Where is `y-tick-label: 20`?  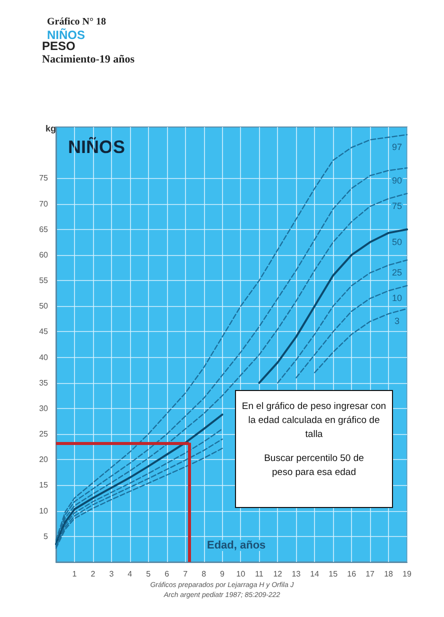
y-tick-label: 20 is located at coordinates (44, 459).